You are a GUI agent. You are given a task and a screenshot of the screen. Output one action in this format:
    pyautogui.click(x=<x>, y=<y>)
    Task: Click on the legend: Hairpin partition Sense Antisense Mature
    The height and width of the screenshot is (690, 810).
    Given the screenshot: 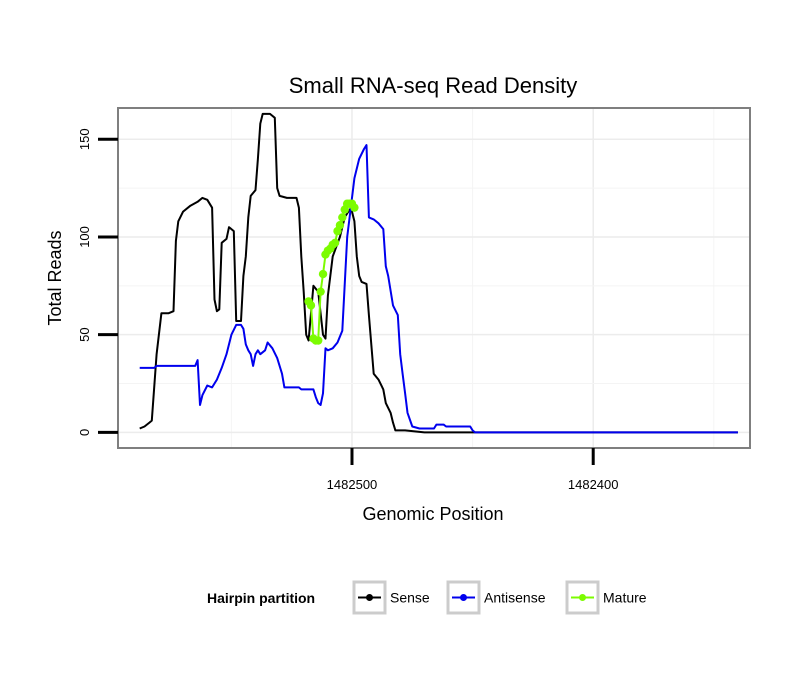 What is the action you would take?
    pyautogui.click(x=427, y=597)
    